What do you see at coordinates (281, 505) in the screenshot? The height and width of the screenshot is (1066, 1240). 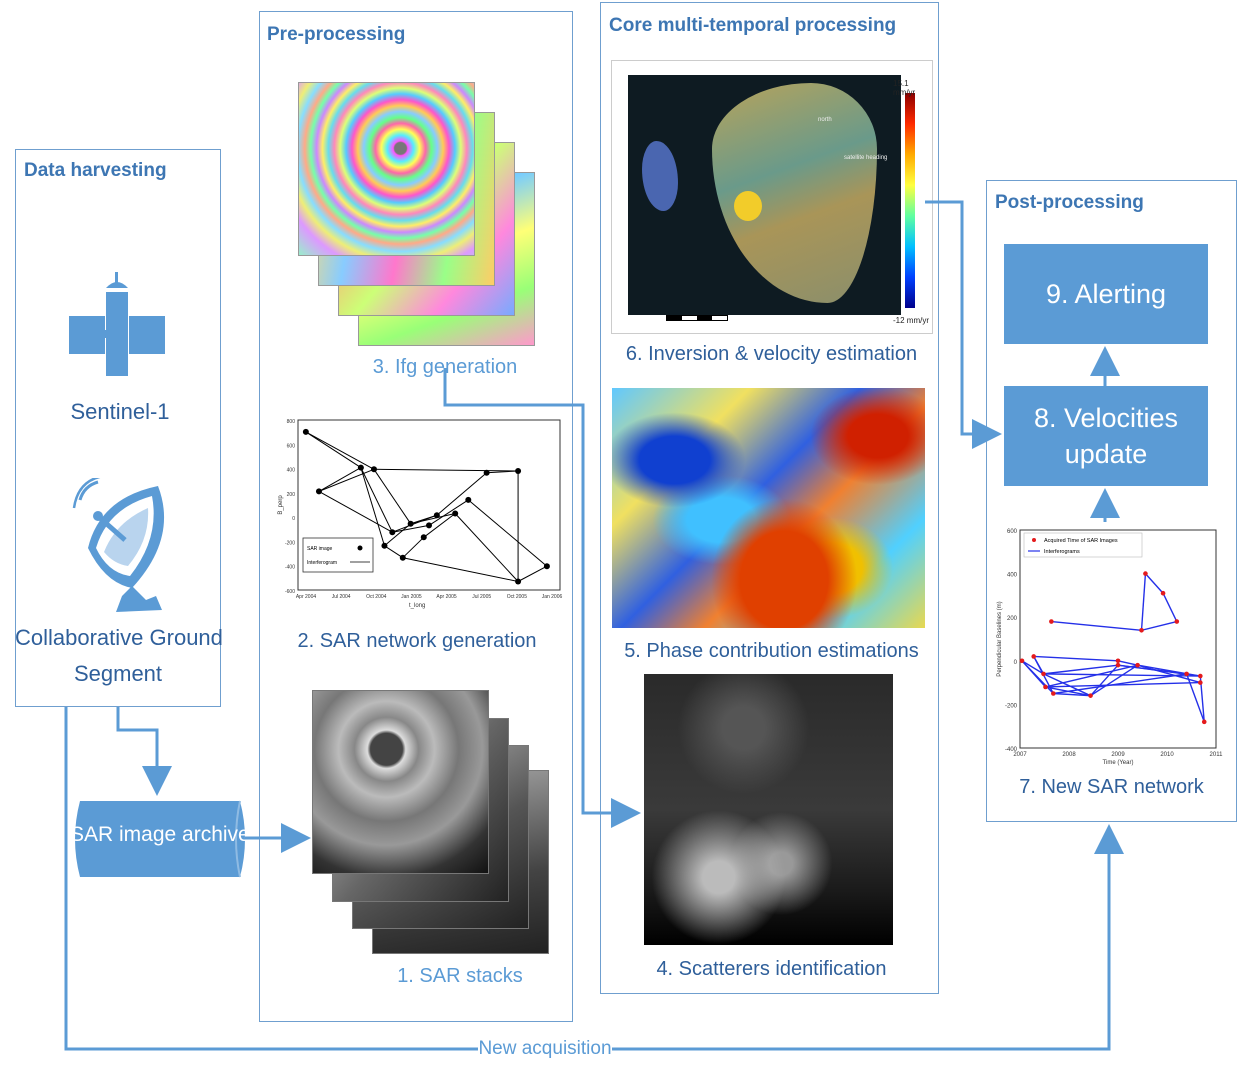 I see `network-ylabel: B_perp` at bounding box center [281, 505].